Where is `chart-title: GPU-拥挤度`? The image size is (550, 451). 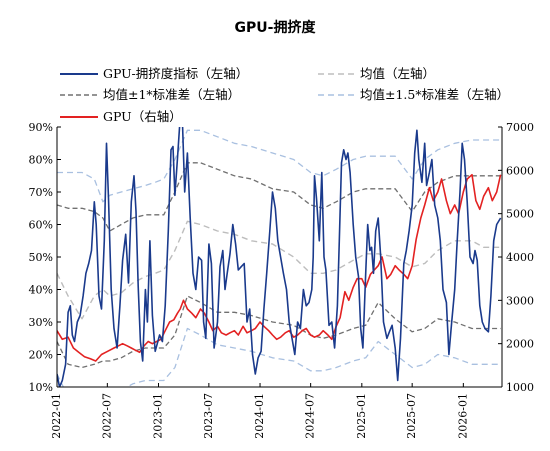
chart-title: GPU-拥挤度 is located at coordinates (276, 27).